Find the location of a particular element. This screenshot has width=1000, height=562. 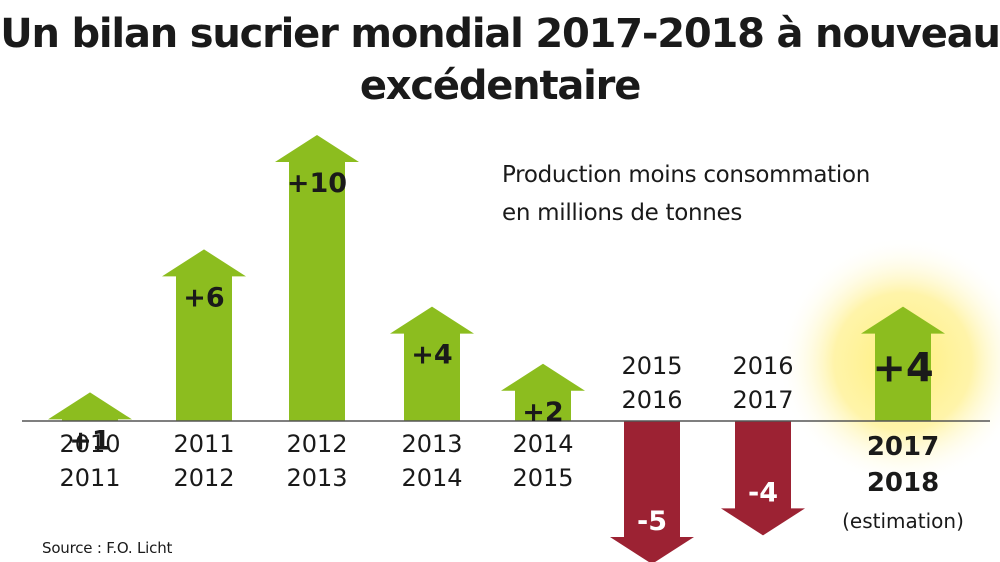

category-label-1-end: 2012 is located at coordinates (203, 478).